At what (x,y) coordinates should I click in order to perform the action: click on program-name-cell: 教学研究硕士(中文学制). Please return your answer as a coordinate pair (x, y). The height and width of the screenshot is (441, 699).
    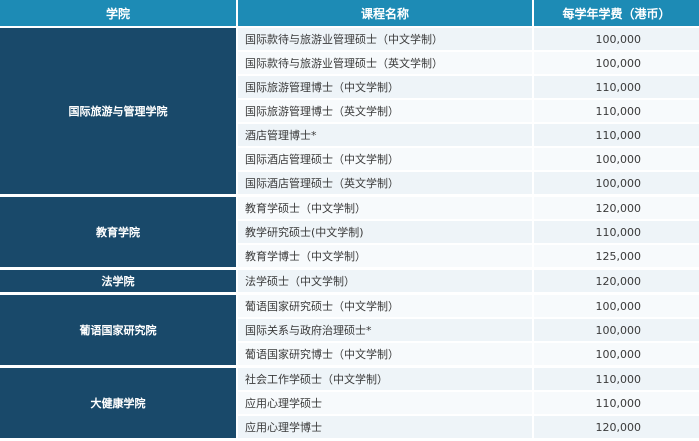
    Looking at the image, I should click on (385, 232).